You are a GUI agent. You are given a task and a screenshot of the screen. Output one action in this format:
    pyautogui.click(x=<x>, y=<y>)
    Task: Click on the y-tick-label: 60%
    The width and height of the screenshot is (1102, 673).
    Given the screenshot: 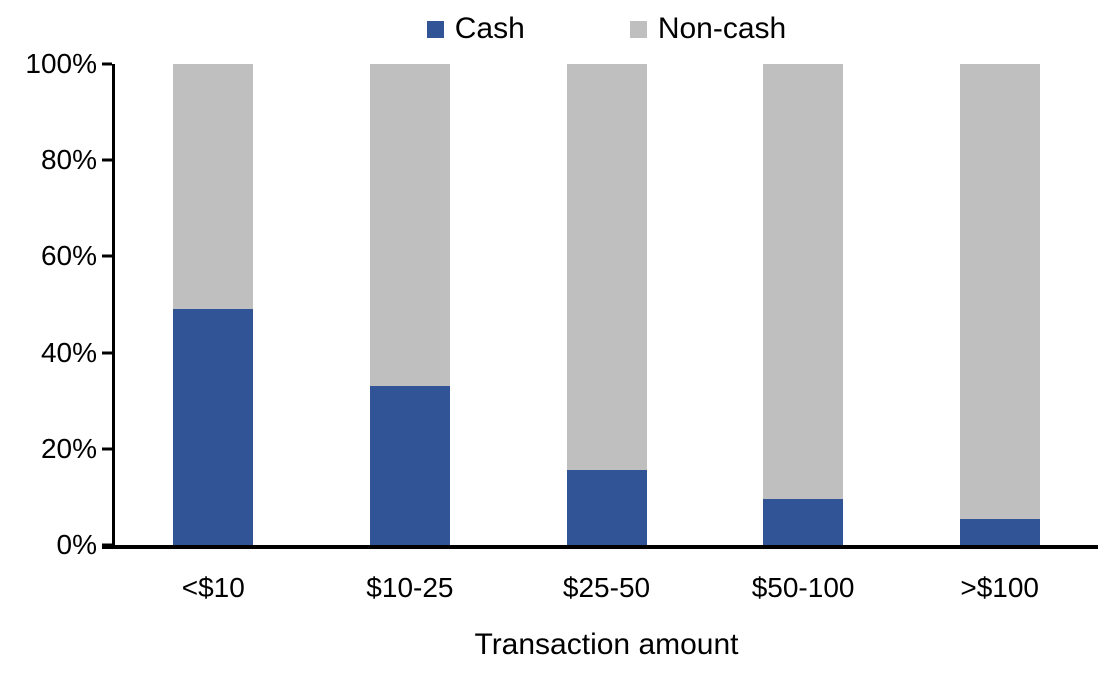 What is the action you would take?
    pyautogui.click(x=68, y=256)
    